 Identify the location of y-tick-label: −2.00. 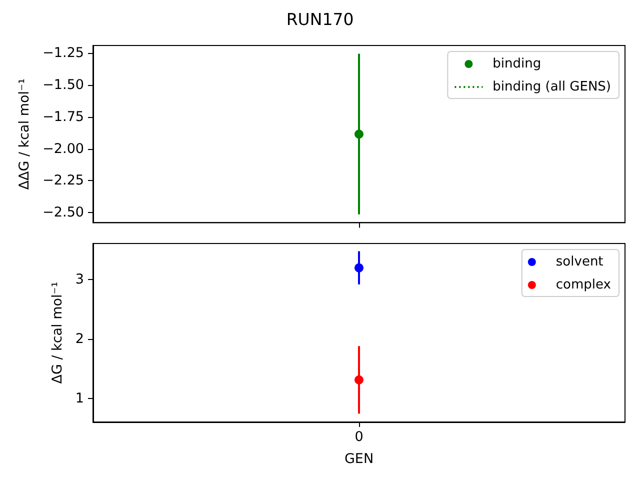
(63, 148).